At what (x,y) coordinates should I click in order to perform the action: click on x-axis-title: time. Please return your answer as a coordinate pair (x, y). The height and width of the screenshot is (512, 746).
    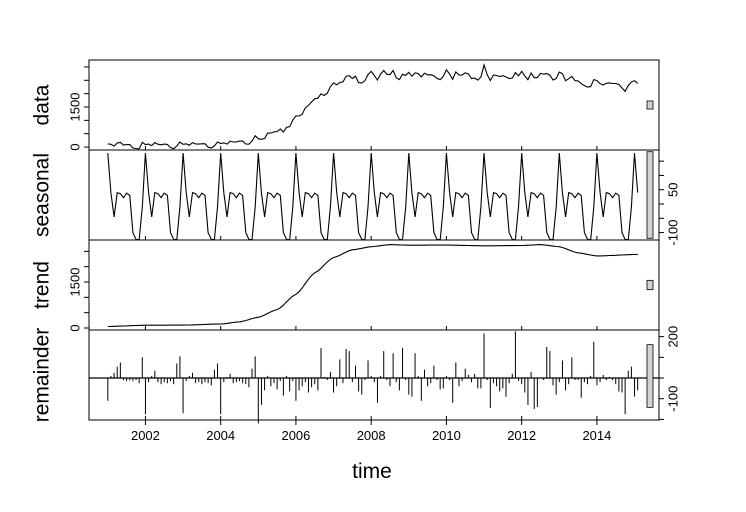
    Looking at the image, I should click on (372, 471).